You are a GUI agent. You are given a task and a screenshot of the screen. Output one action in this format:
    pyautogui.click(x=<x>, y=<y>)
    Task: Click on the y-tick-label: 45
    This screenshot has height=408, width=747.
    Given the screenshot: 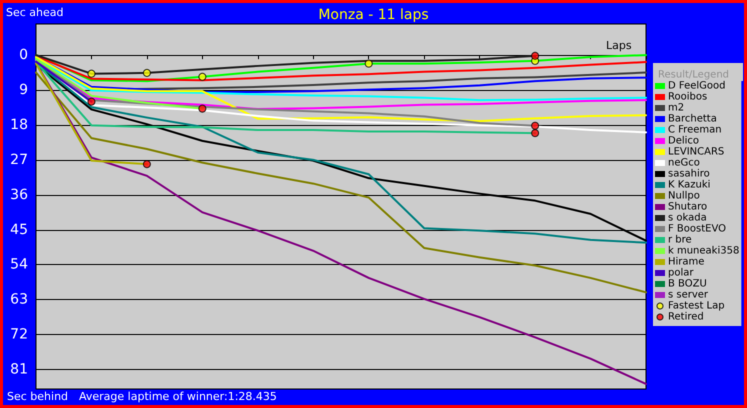 What is the action you would take?
    pyautogui.click(x=19, y=230)
    